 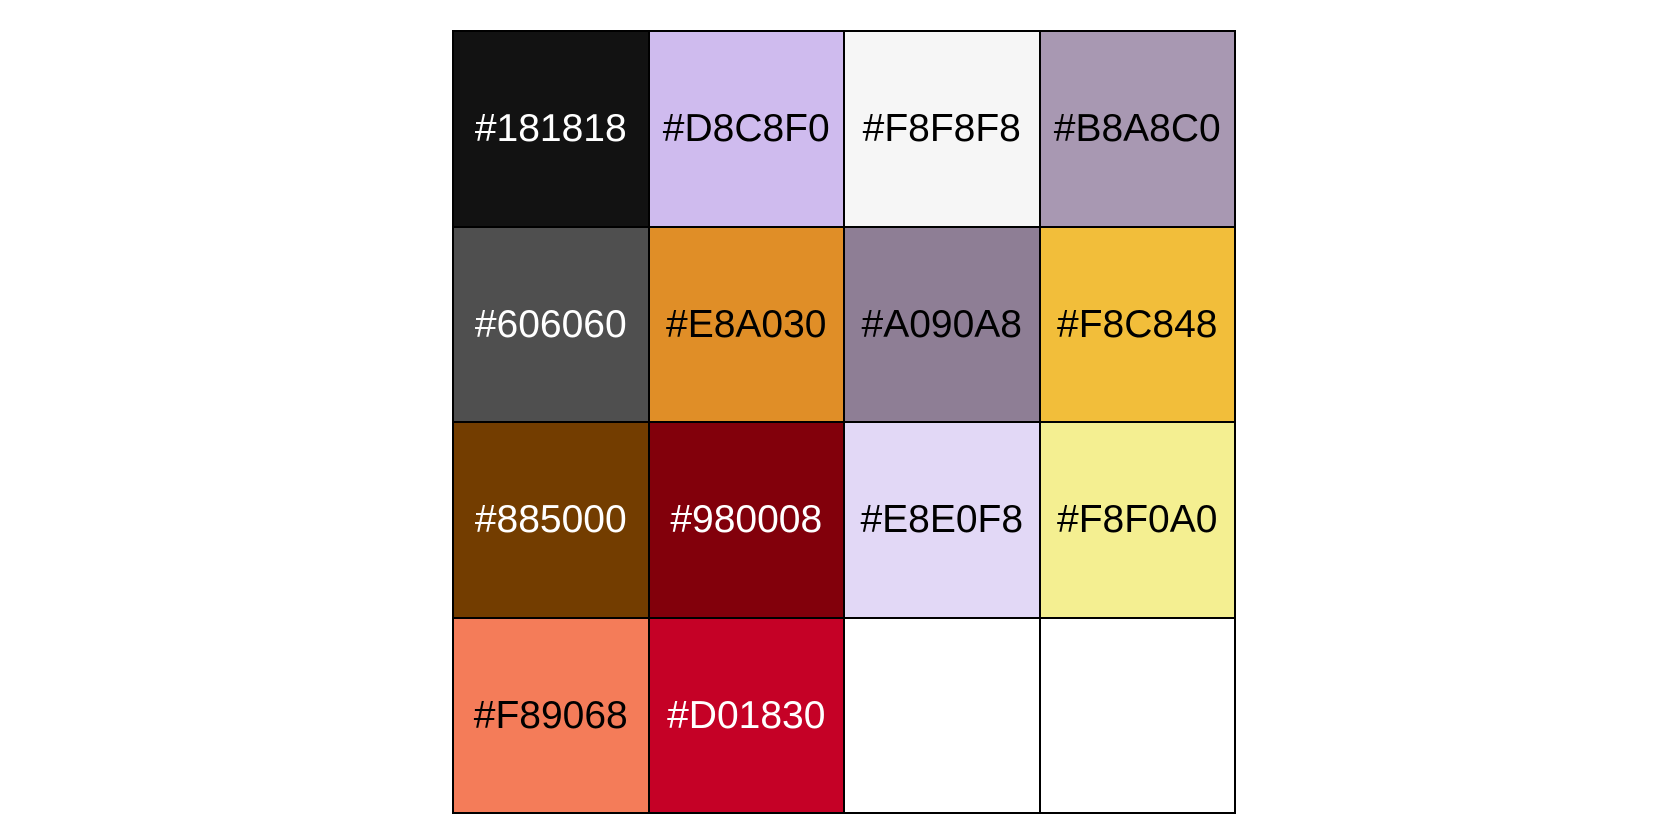 I want to click on swatch-label: #606060, so click(x=550, y=324).